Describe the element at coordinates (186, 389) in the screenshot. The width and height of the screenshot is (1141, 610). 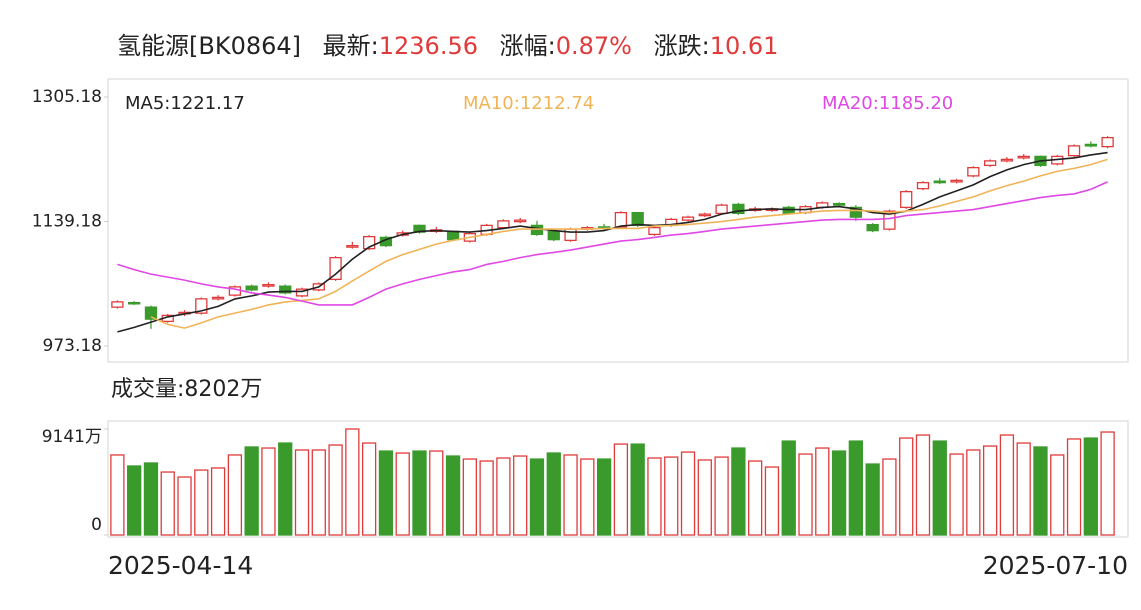
I see `volume-title: 成交量:8202万` at that location.